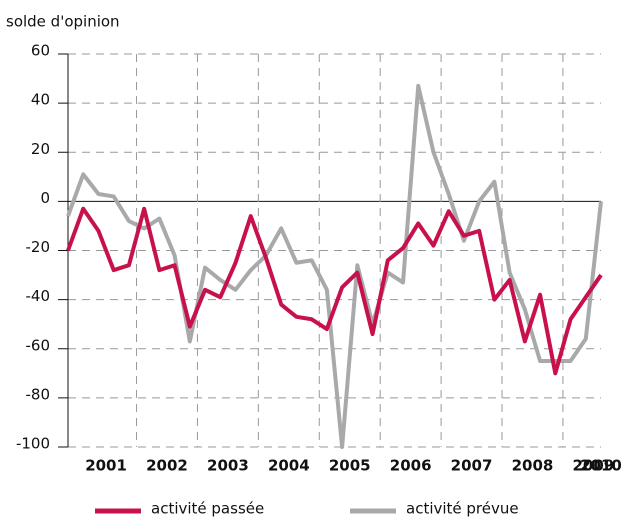 The height and width of the screenshot is (520, 643). What do you see at coordinates (40, 149) in the screenshot?
I see `y-tick-label: 20` at bounding box center [40, 149].